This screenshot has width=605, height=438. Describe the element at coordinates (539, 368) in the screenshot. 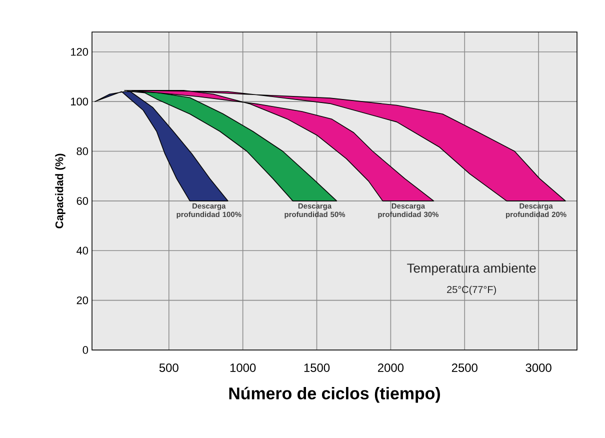

I see `x-tick-label: 3000` at that location.